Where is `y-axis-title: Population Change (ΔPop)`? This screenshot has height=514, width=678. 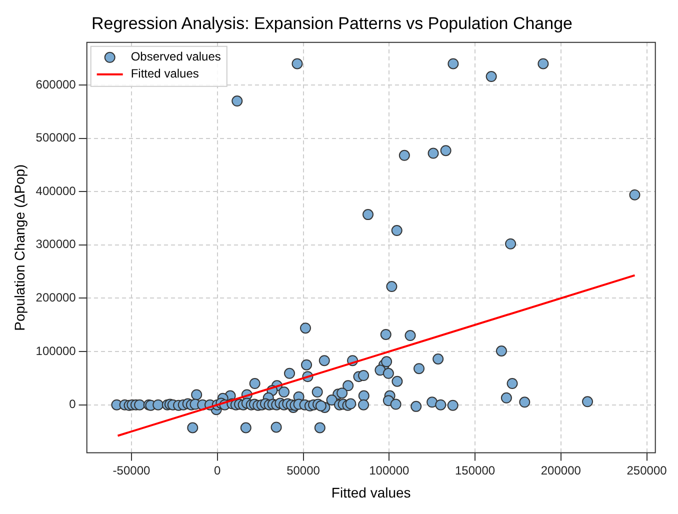
y-axis-title: Population Change (ΔPop) is located at coordinates (19, 247).